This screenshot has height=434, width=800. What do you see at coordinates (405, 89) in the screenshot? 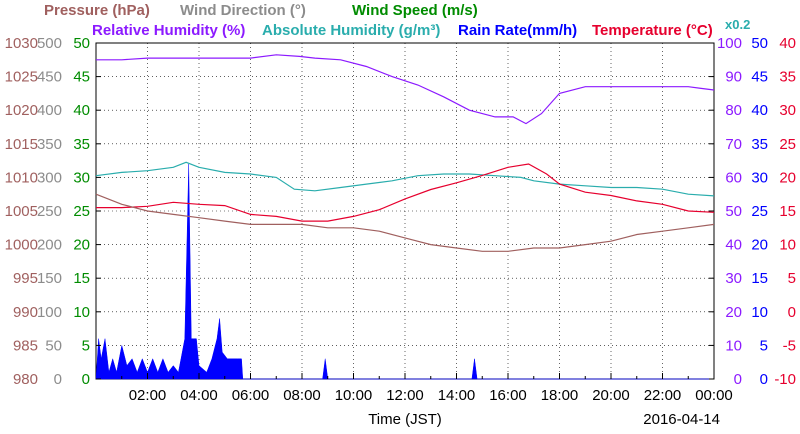
I see `series-relative-humidity` at bounding box center [405, 89].